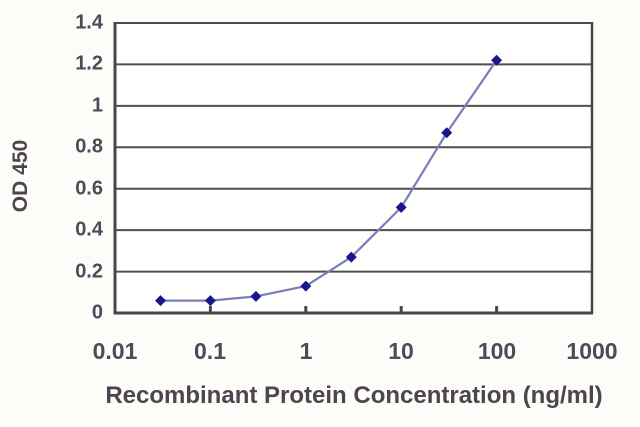 The width and height of the screenshot is (640, 427). I want to click on x-tick-label: 0.01, so click(115, 351).